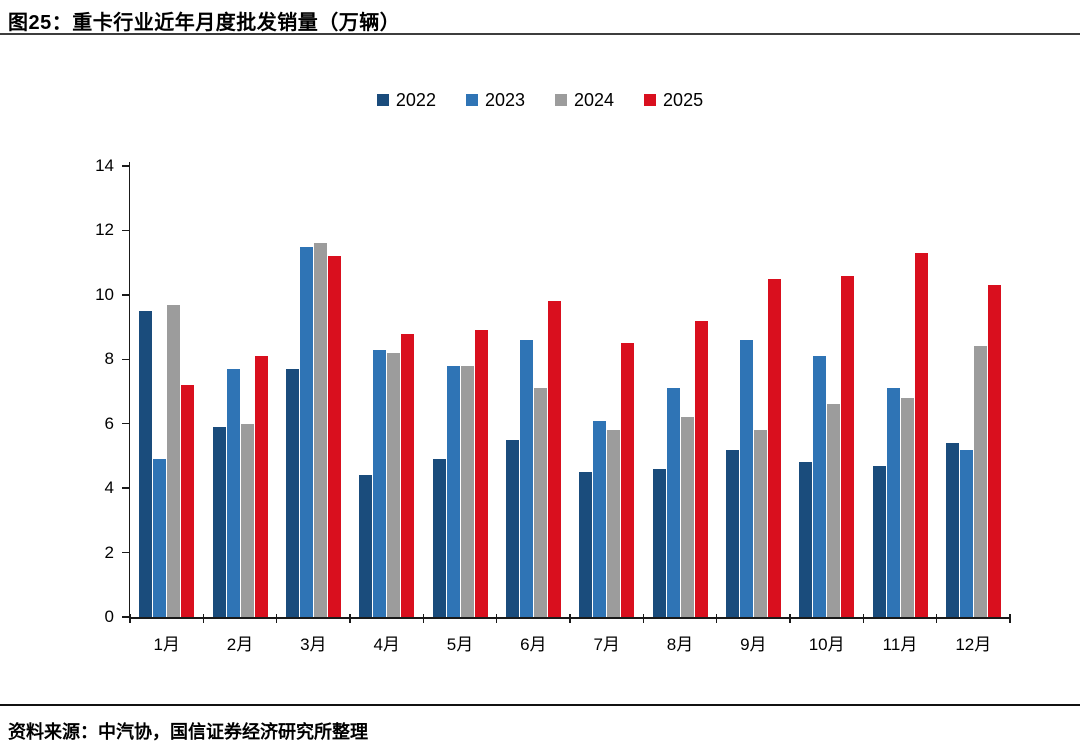 This screenshot has height=756, width=1080. Describe the element at coordinates (834, 510) in the screenshot. I see `bar-2024-10月` at that location.